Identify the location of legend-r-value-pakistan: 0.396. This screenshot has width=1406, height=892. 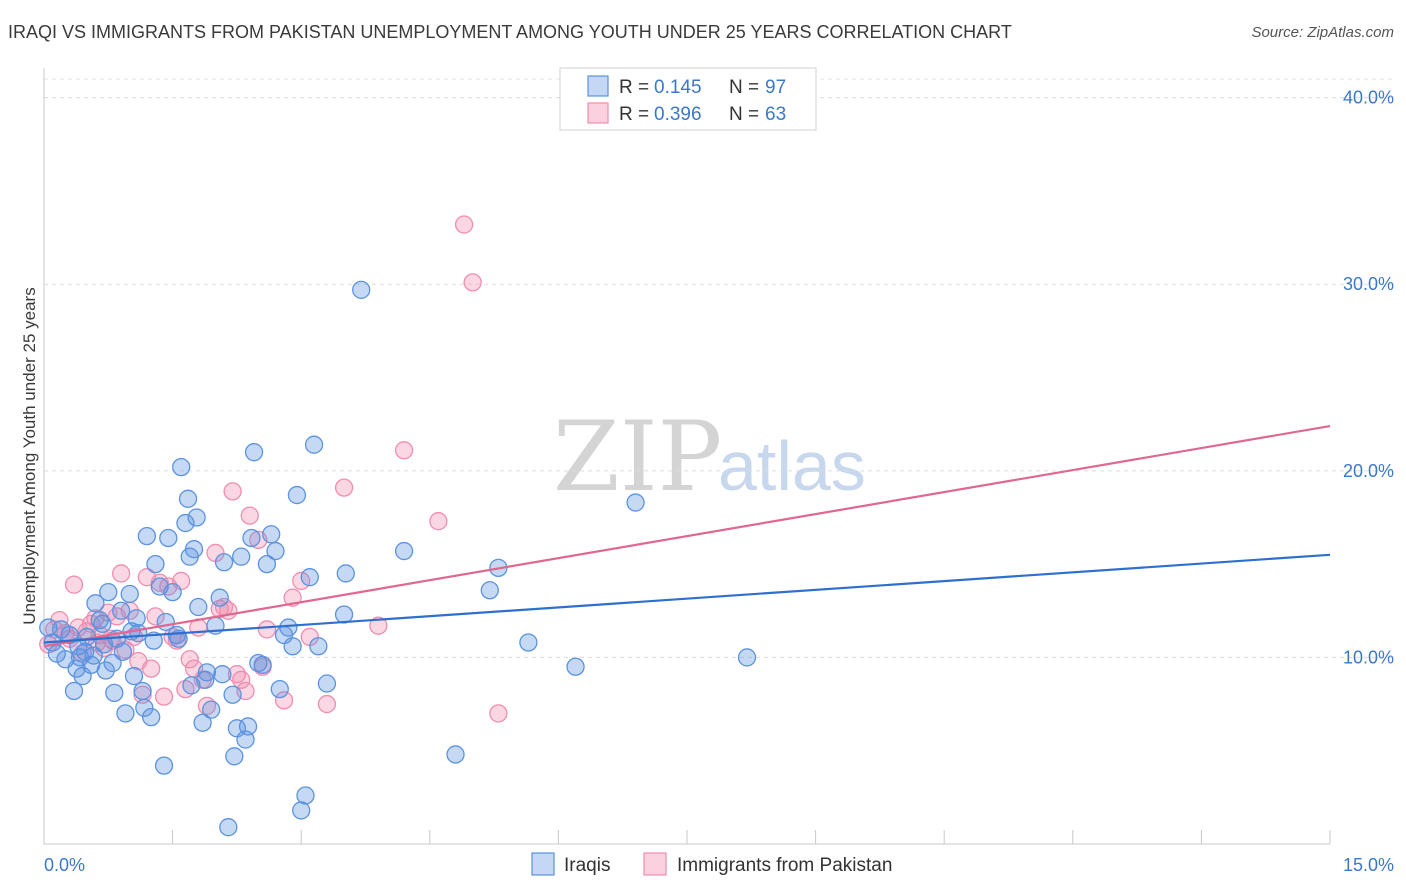
(678, 114).